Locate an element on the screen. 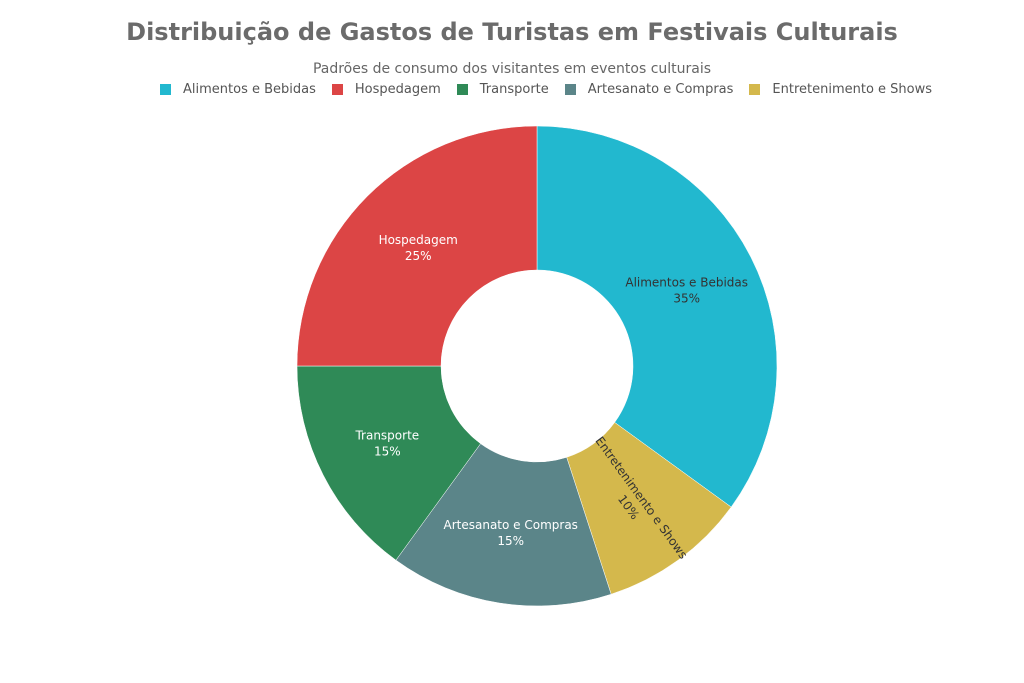 The height and width of the screenshot is (683, 1024). legend-label: Transporte is located at coordinates (514, 89).